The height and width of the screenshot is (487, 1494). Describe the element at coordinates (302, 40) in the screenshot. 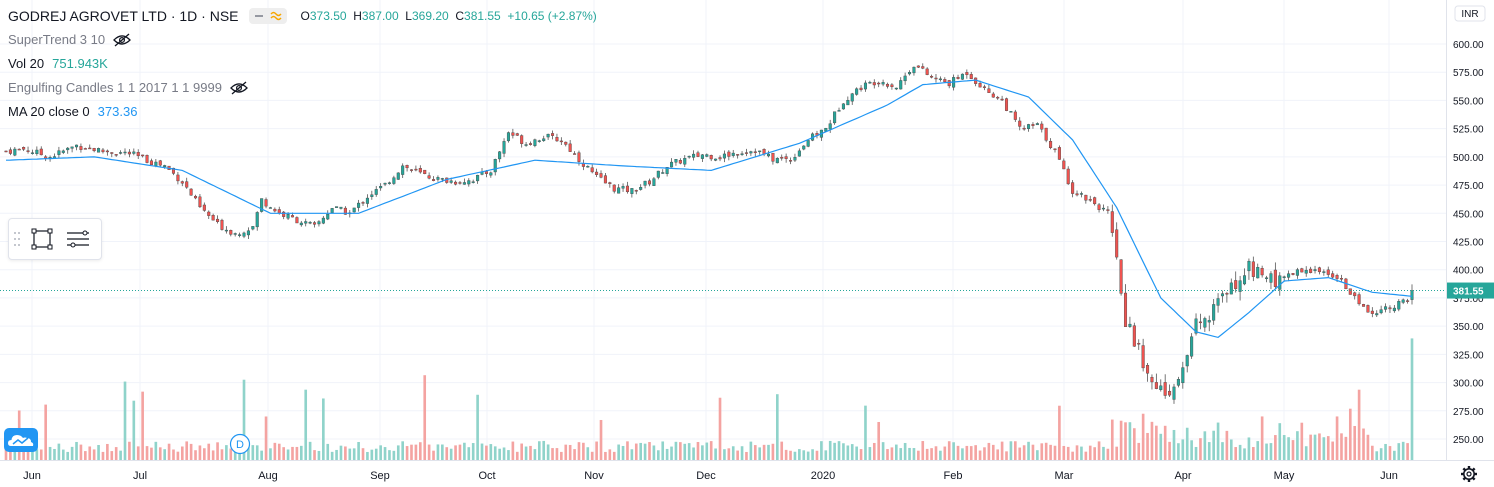

I see `indicator-supertrend: SuperTrend 3 10` at that location.